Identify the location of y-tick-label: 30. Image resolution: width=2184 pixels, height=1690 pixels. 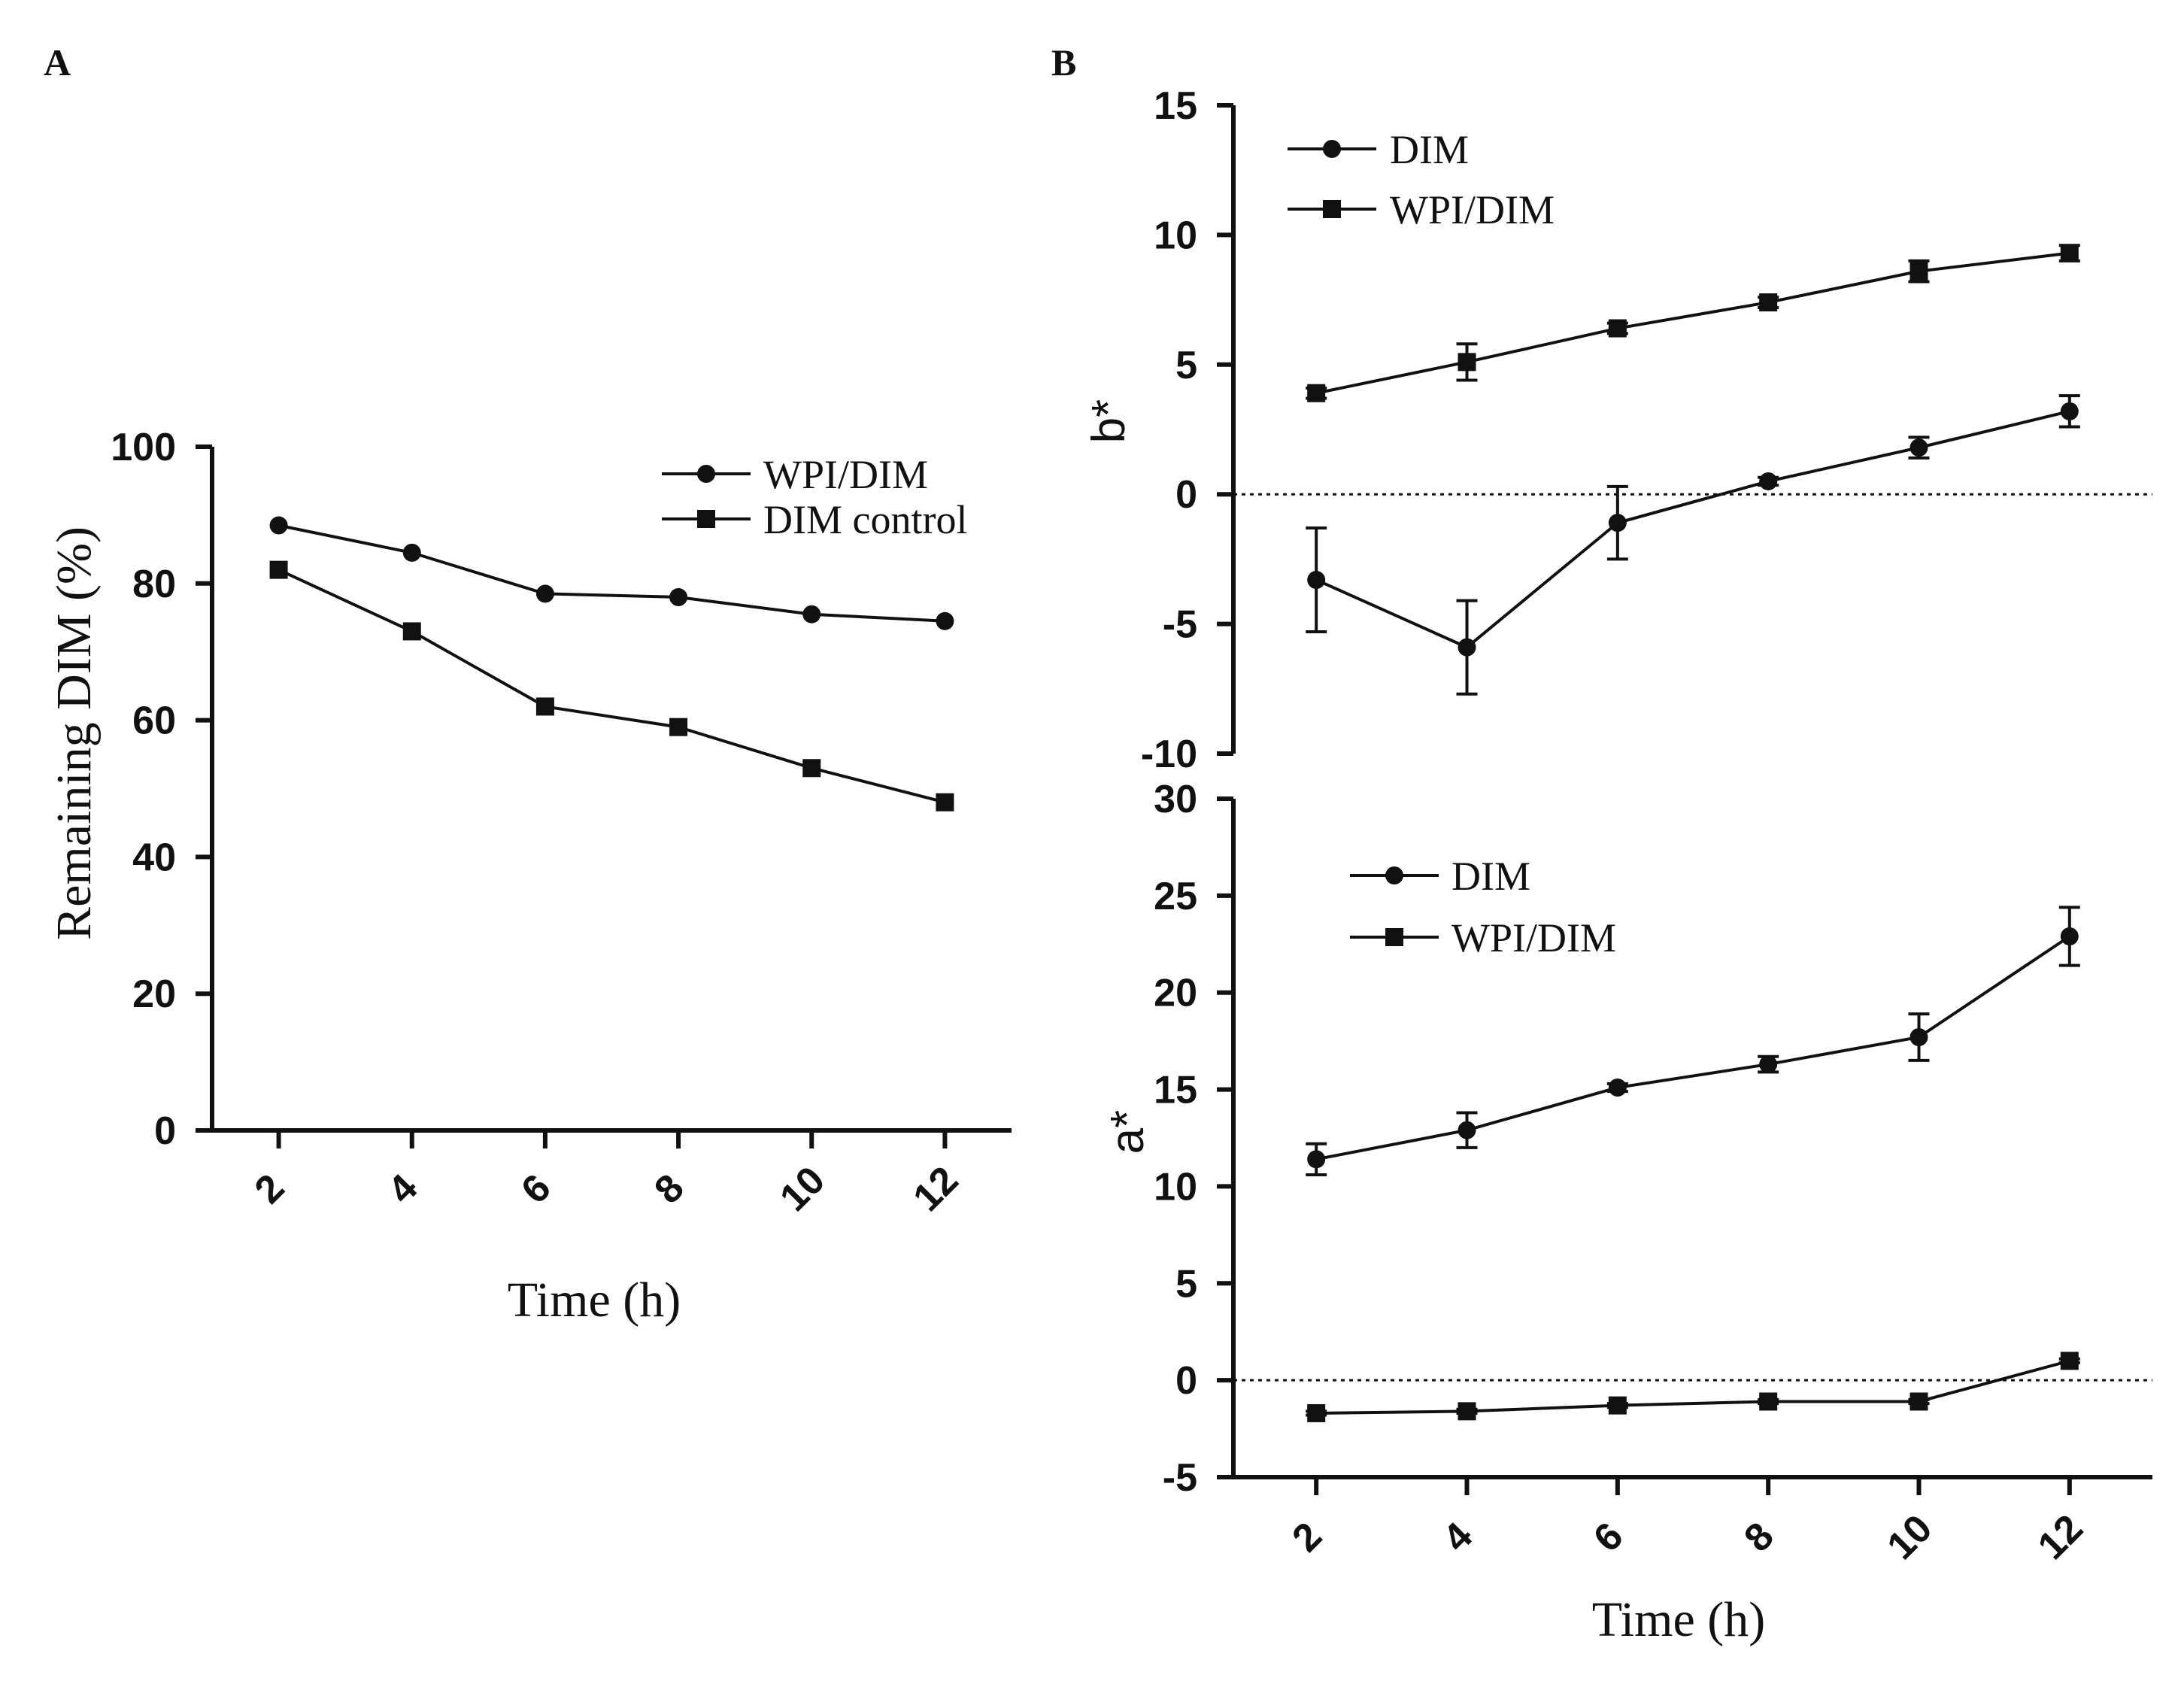
(1175, 799).